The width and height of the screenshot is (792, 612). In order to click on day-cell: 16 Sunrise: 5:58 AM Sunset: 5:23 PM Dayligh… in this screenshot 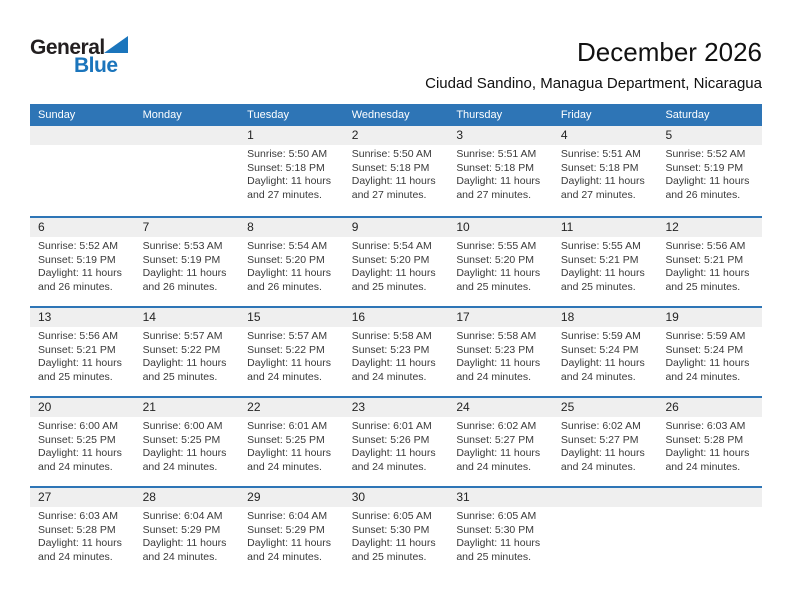, I will do `click(396, 352)`.